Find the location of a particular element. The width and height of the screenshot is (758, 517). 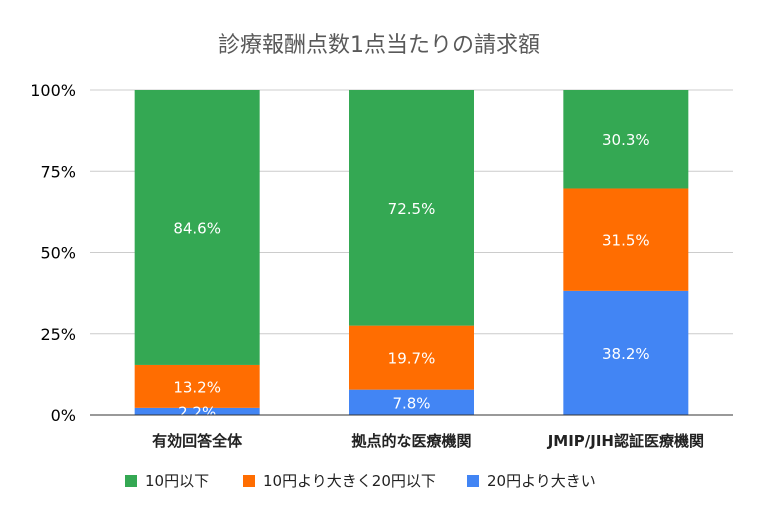

data-label: 30.3% is located at coordinates (626, 140).